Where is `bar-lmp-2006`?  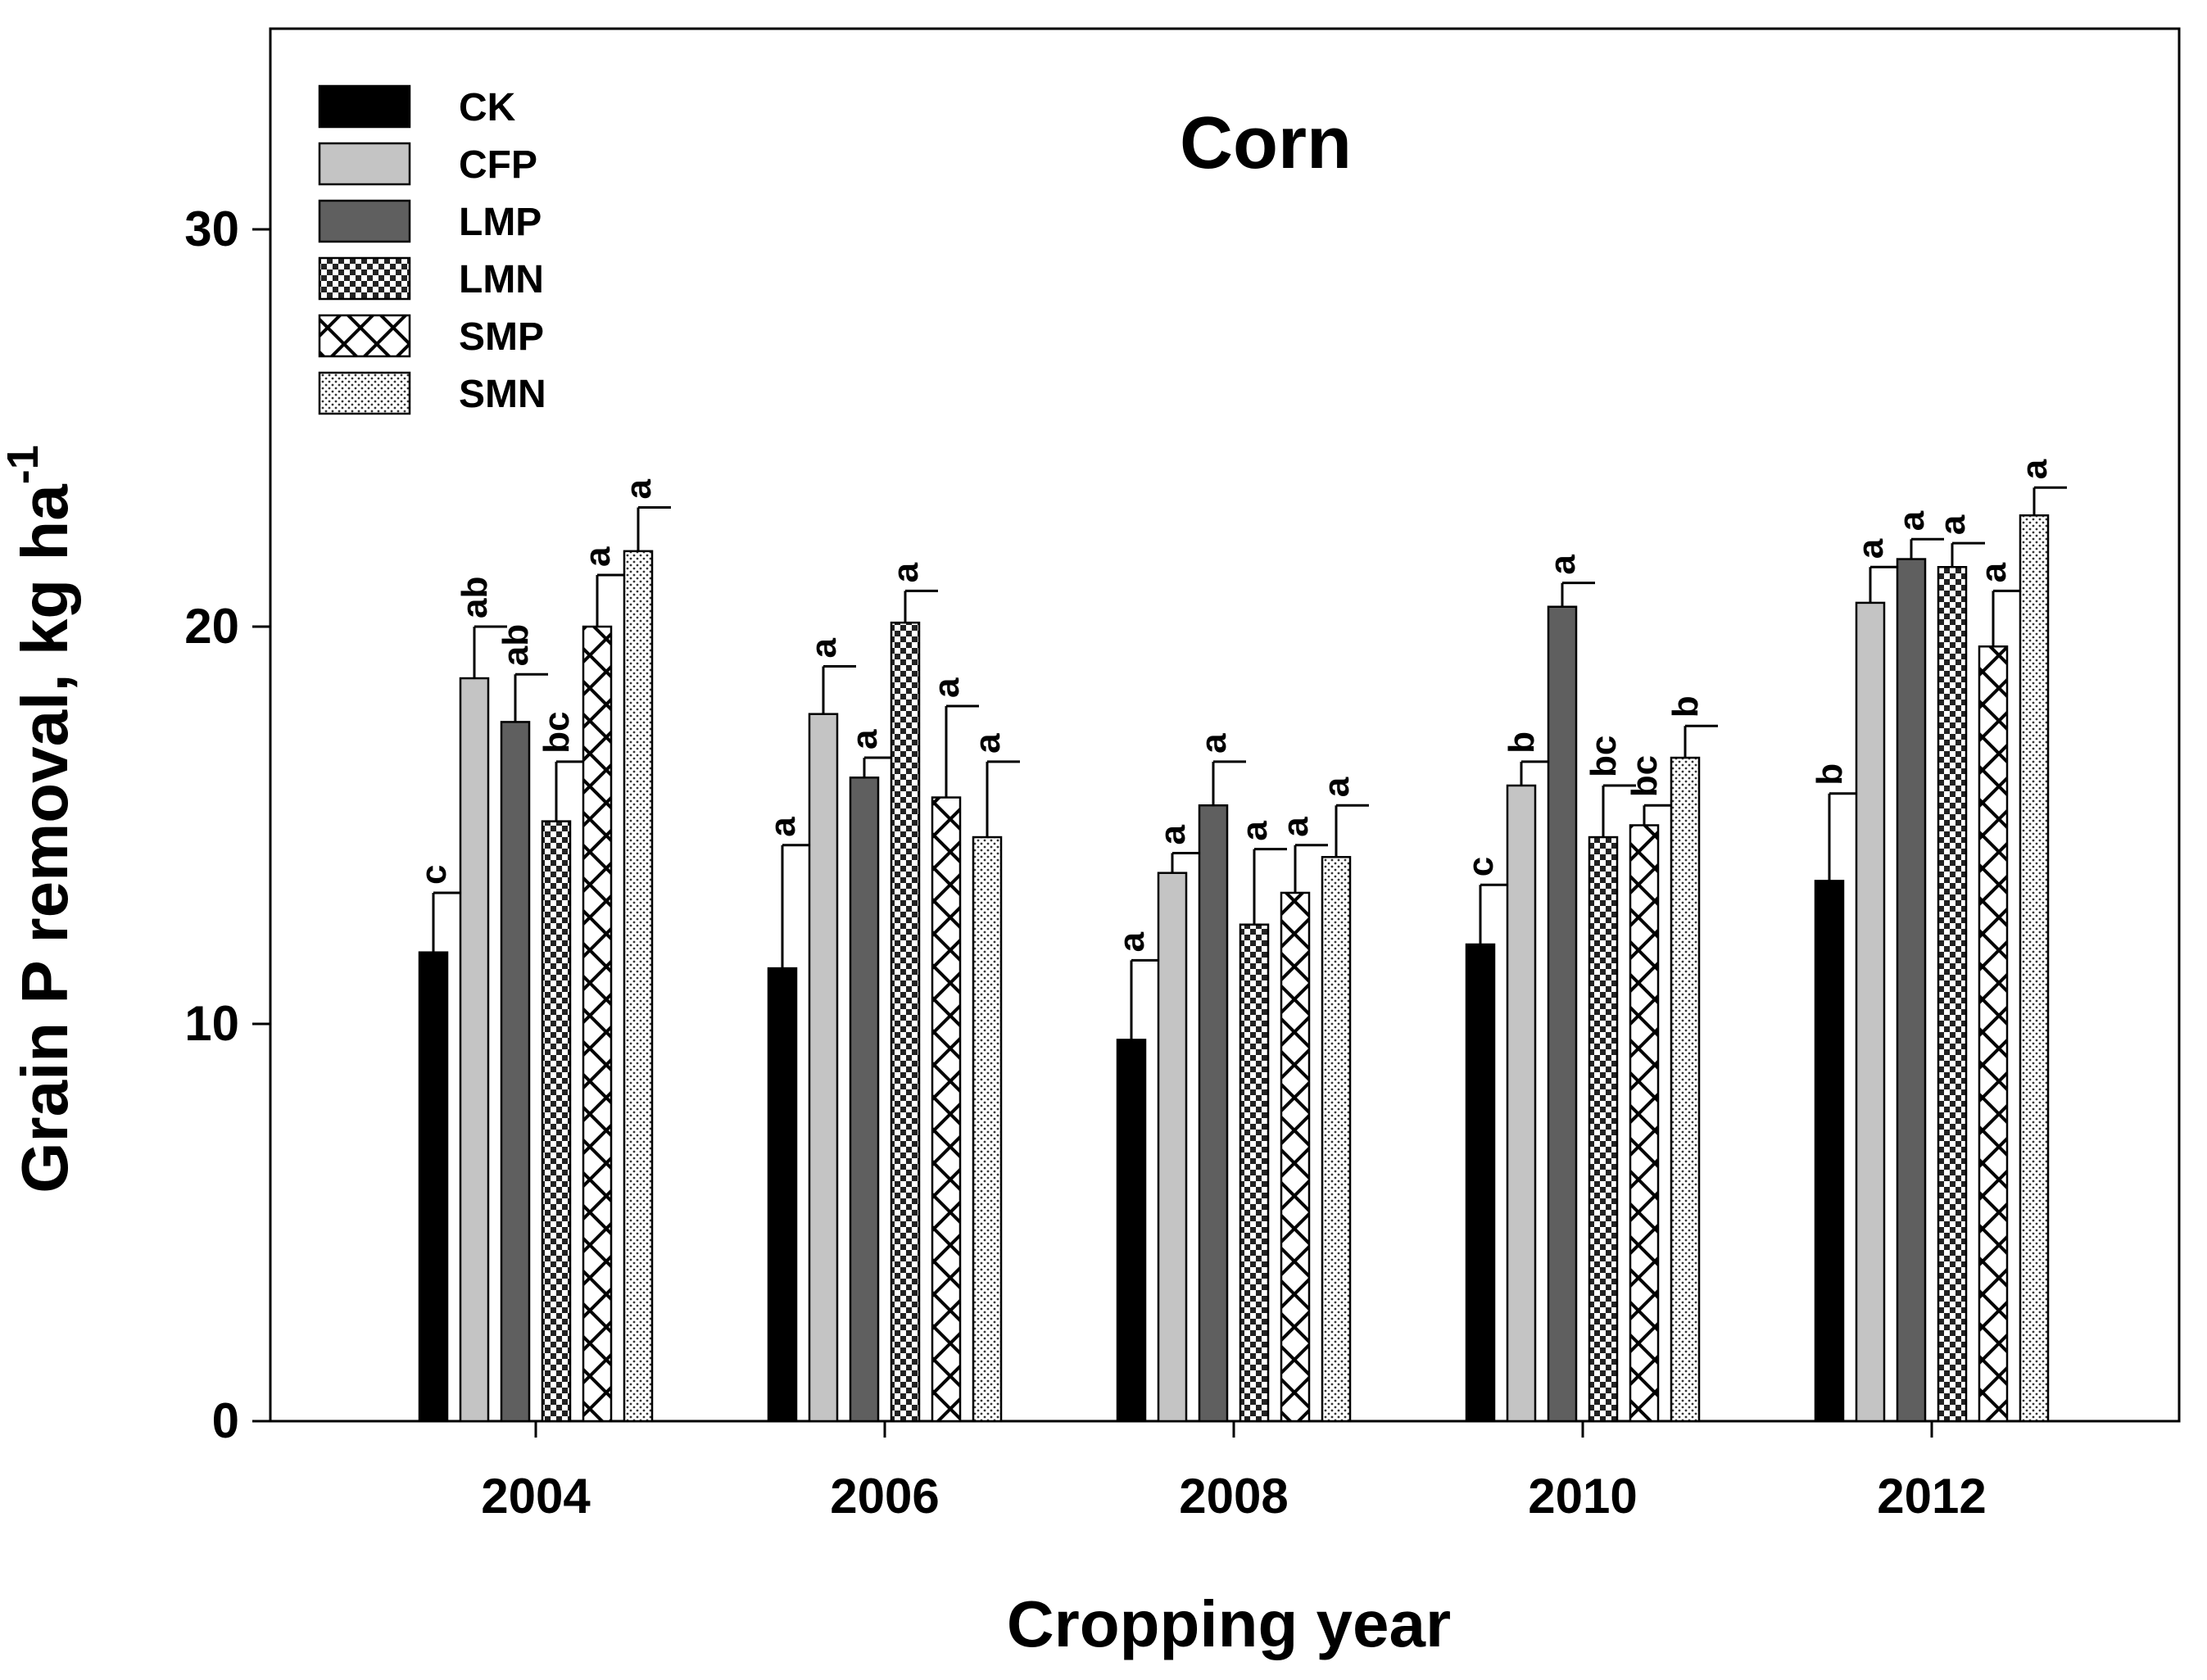
bar-lmp-2006 is located at coordinates (865, 1100).